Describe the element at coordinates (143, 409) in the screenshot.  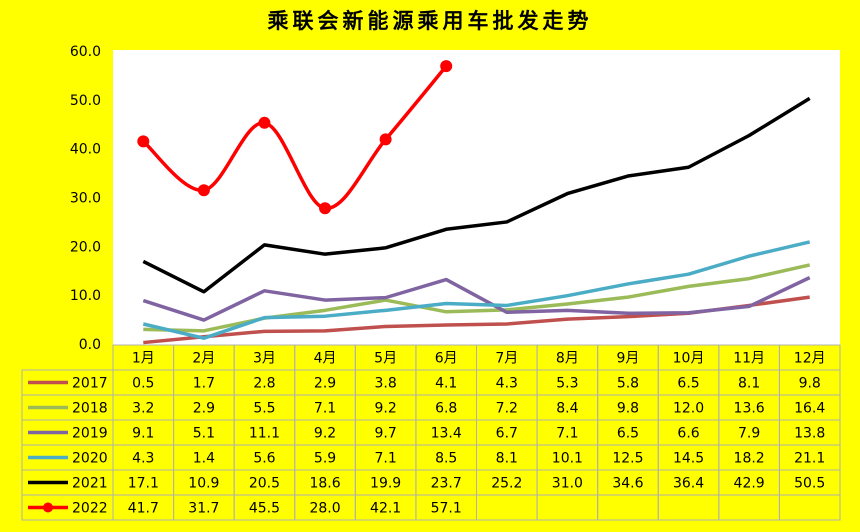
I see `table-value: 3.2` at that location.